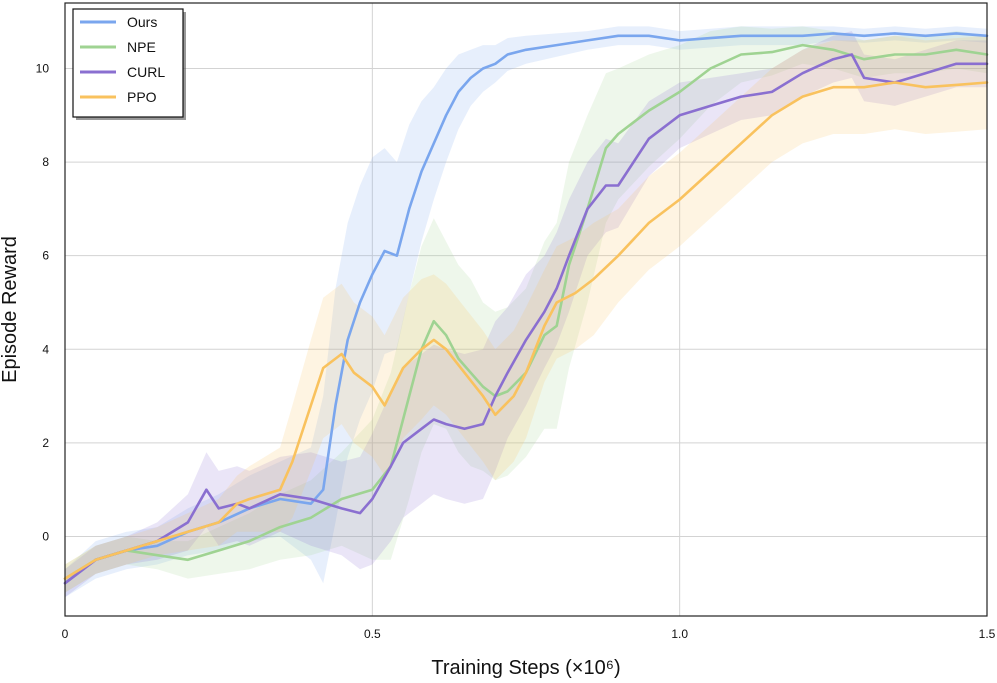  I want to click on x-tick-label: 0, so click(65, 634).